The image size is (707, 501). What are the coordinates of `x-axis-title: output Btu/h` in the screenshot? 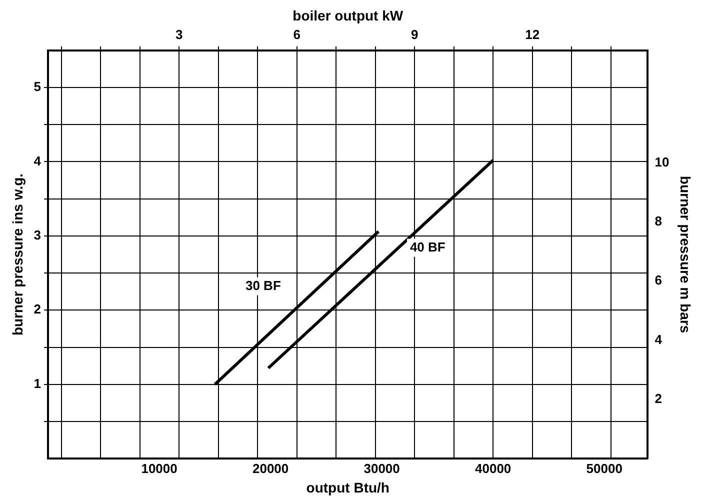 It's located at (348, 487).